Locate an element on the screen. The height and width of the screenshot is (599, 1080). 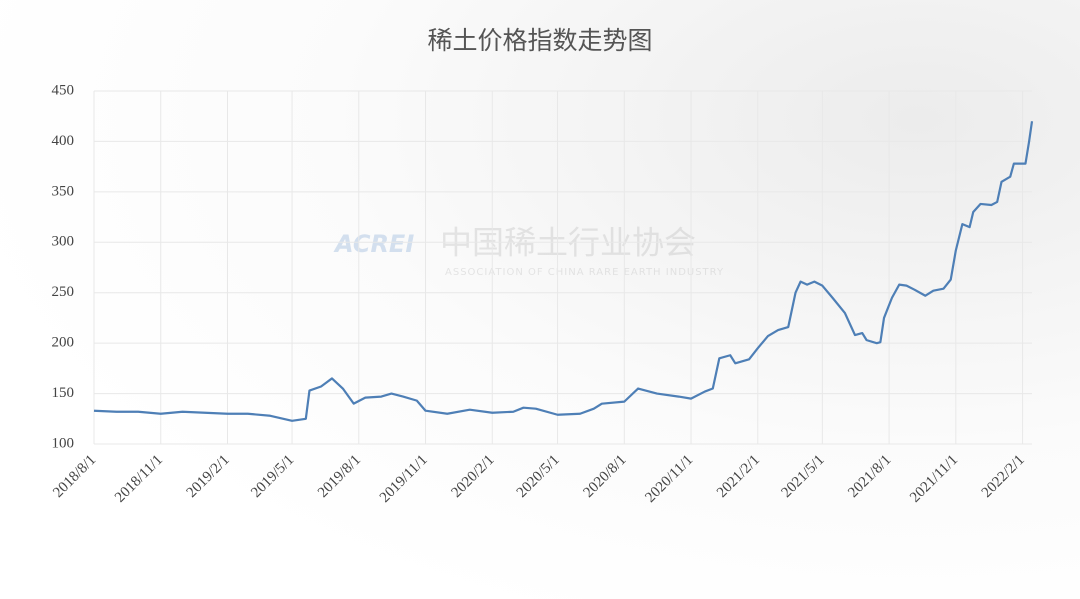
chart-title: 稀土价格指数走势图 is located at coordinates (539, 40).